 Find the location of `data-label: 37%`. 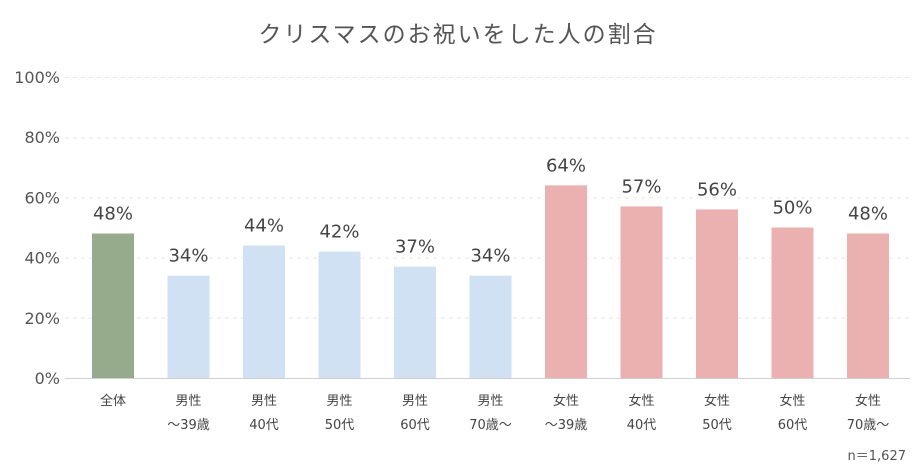

data-label: 37% is located at coordinates (415, 247).